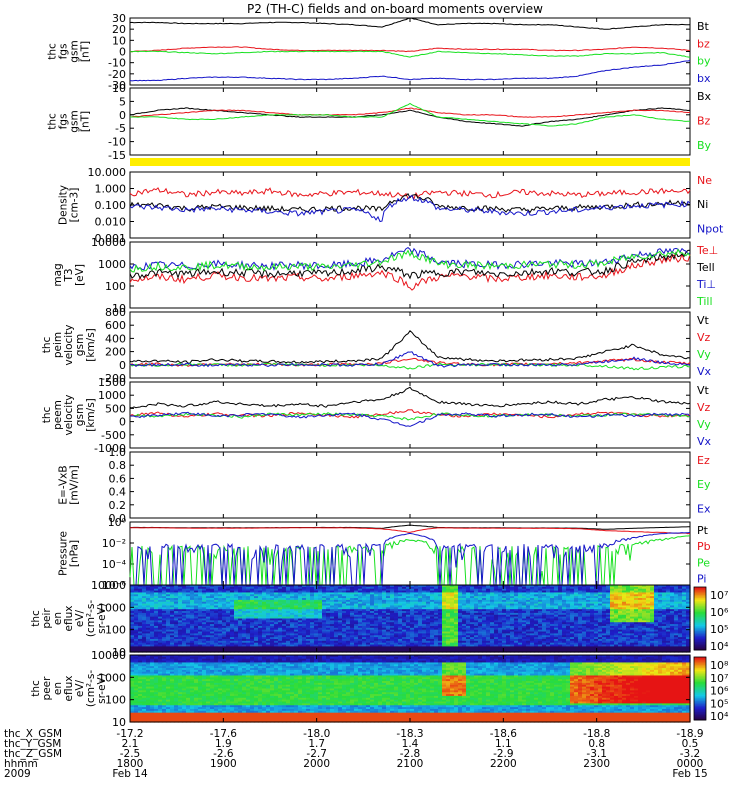  What do you see at coordinates (69, 121) in the screenshot?
I see `y-axis-label: thcfgsgsm[nT]` at bounding box center [69, 121].